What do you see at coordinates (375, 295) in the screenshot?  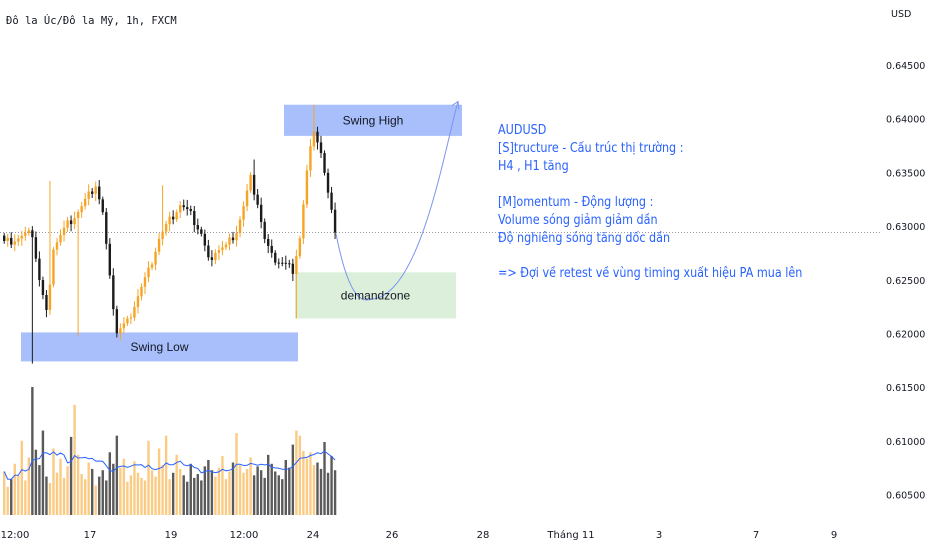 I see `demand-zone` at bounding box center [375, 295].